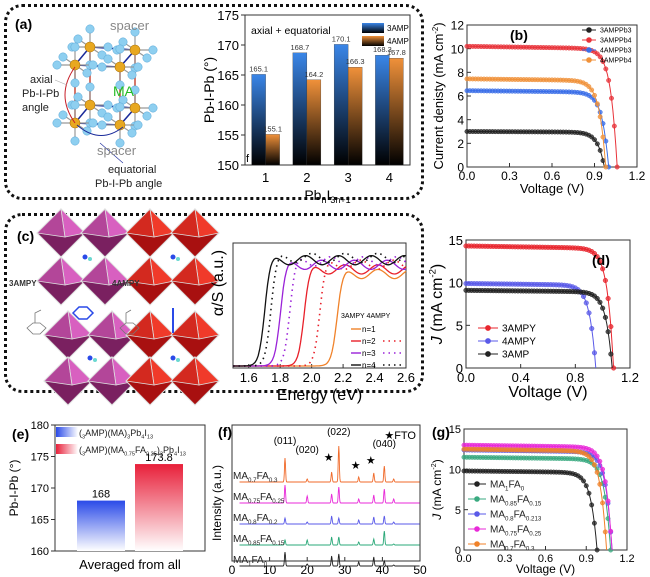 This screenshot has width=650, height=577. Describe the element at coordinates (371, 461) in the screenshot. I see `fto-star-icon: ★` at that location.